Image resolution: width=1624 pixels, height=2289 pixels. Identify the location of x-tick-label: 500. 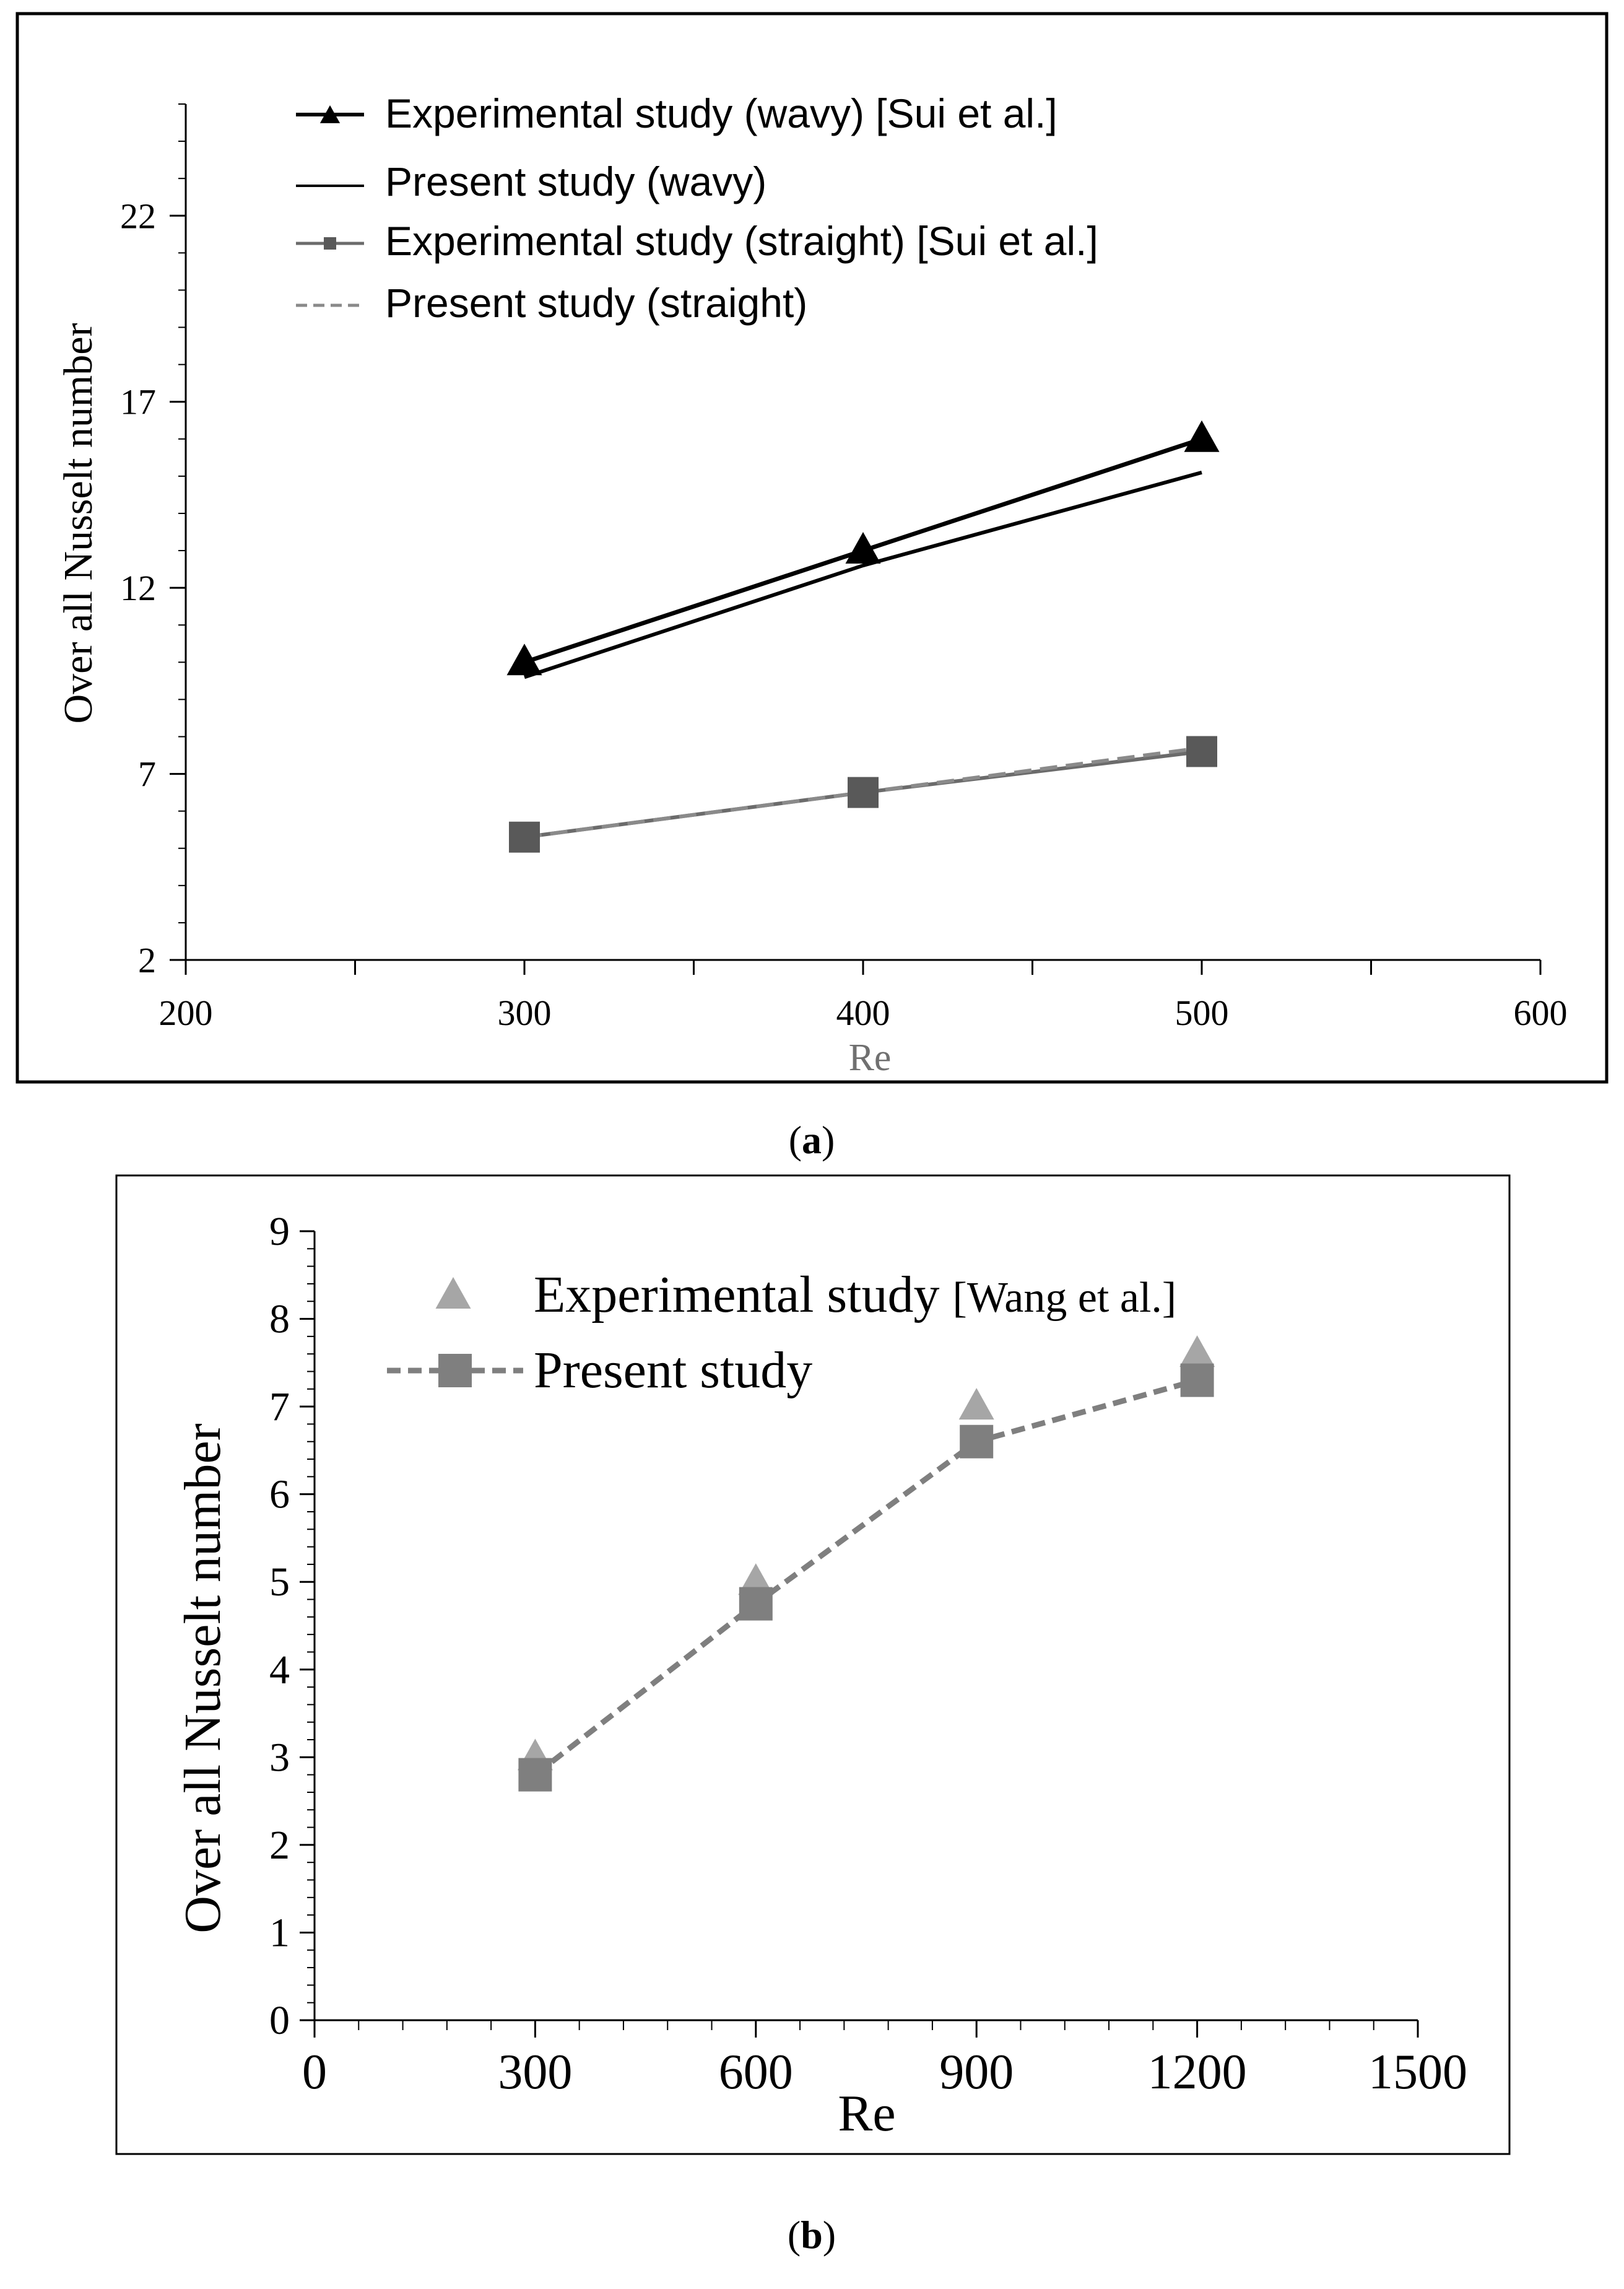
(1202, 1013).